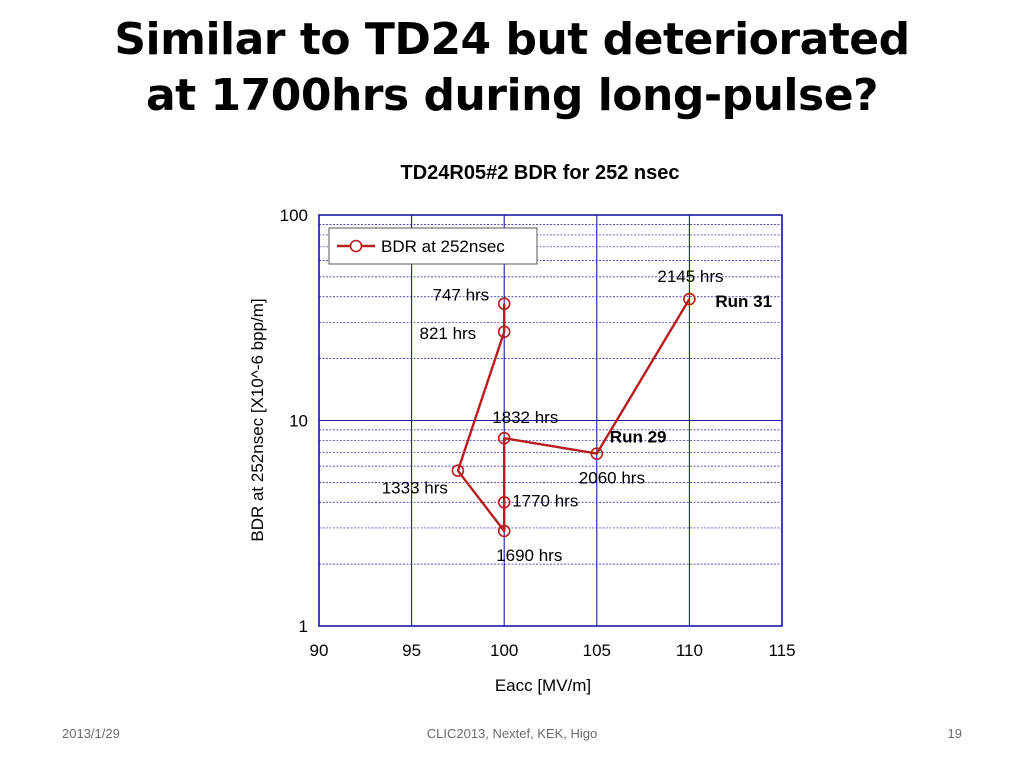 The image size is (1024, 768). I want to click on x-axis-label: Eacc [MV/m], so click(543, 685).